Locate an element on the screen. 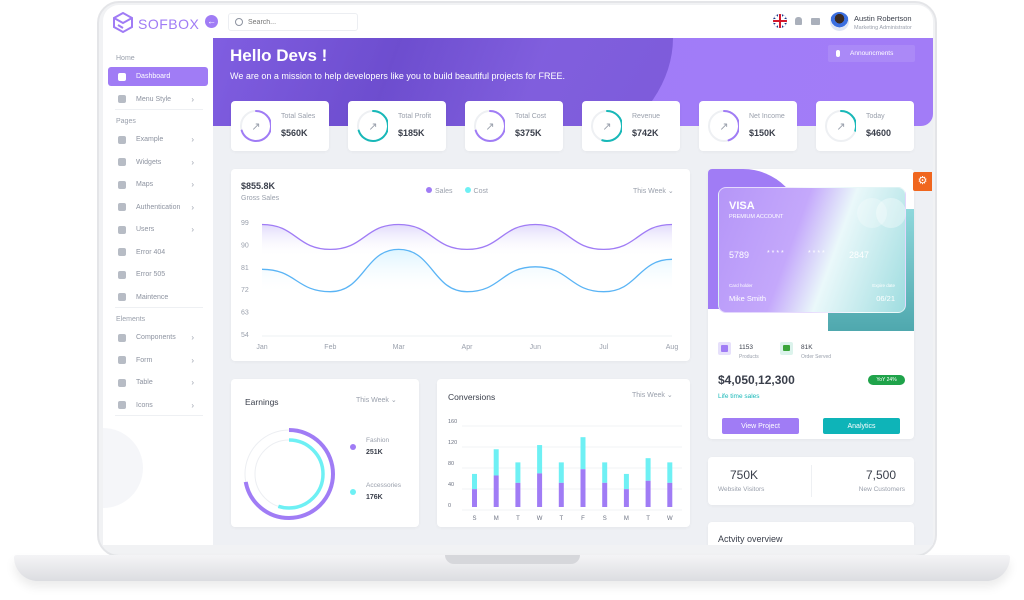  chat-icon is located at coordinates (122, 297).